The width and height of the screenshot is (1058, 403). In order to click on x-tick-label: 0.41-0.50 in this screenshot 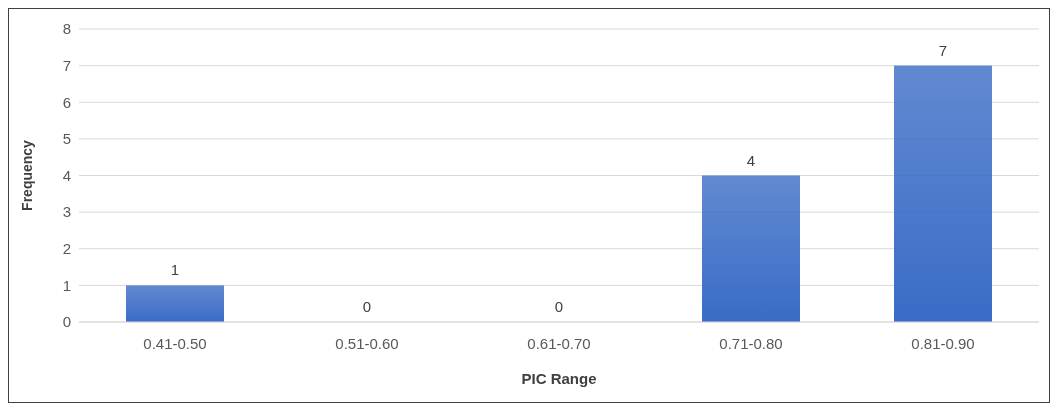, I will do `click(175, 343)`.